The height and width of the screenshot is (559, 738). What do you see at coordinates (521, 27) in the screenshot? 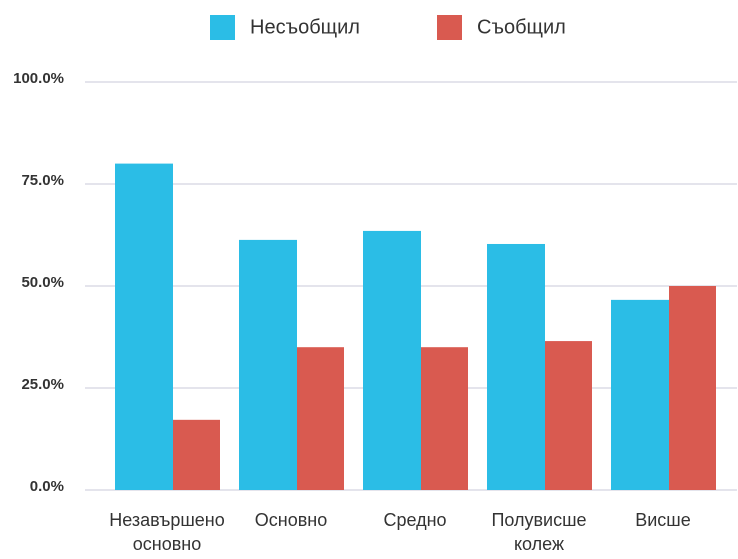
I see `legend-label: Съобщил` at bounding box center [521, 27].